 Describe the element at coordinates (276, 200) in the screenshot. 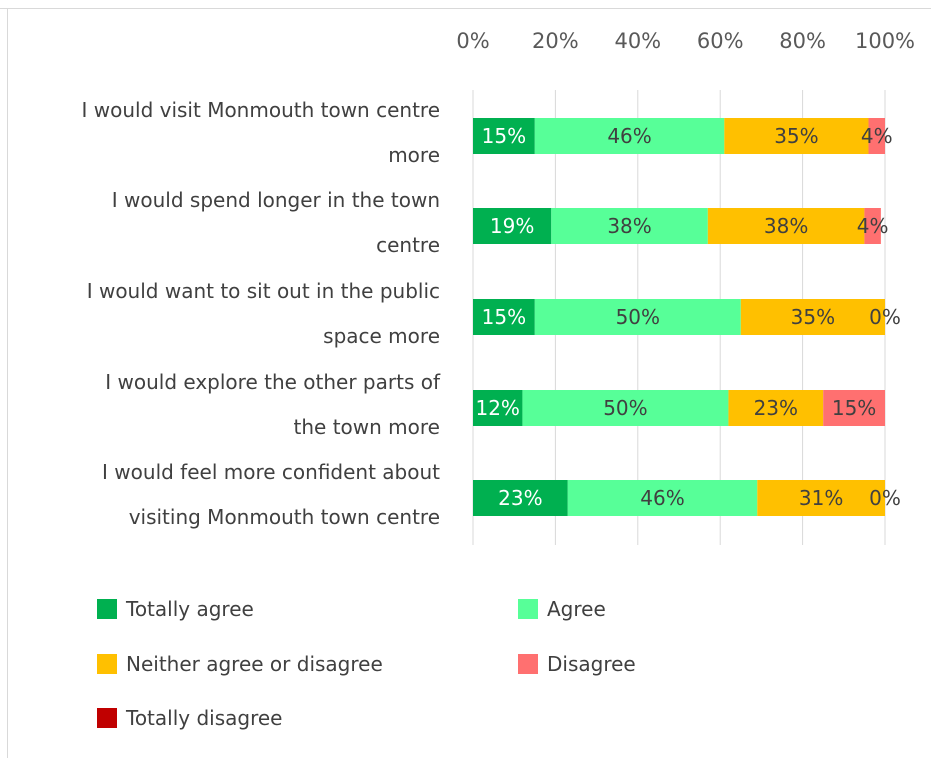

I see `category-label: I would spend longer in the town` at that location.